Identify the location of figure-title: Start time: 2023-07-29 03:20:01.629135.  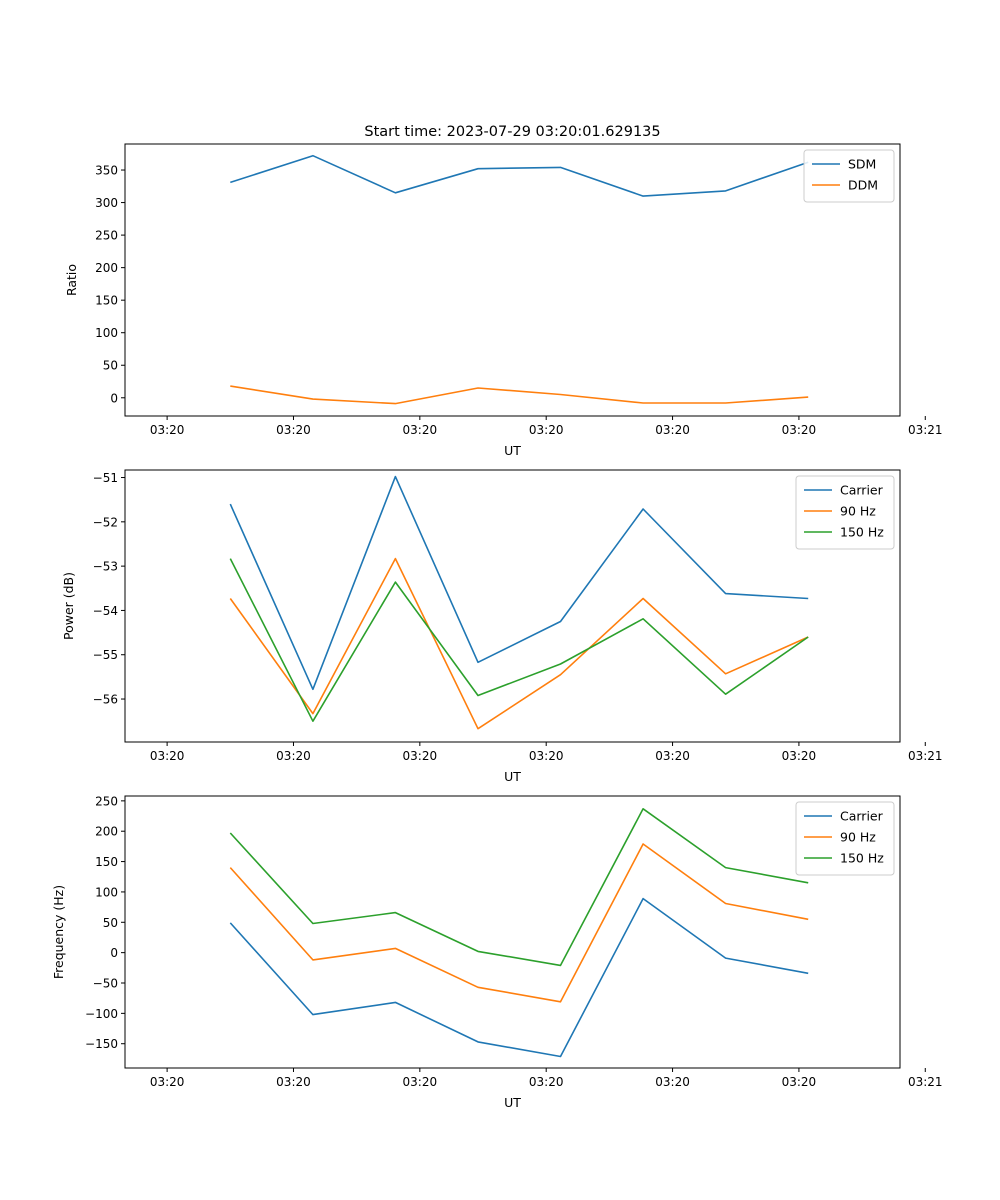
(512, 132).